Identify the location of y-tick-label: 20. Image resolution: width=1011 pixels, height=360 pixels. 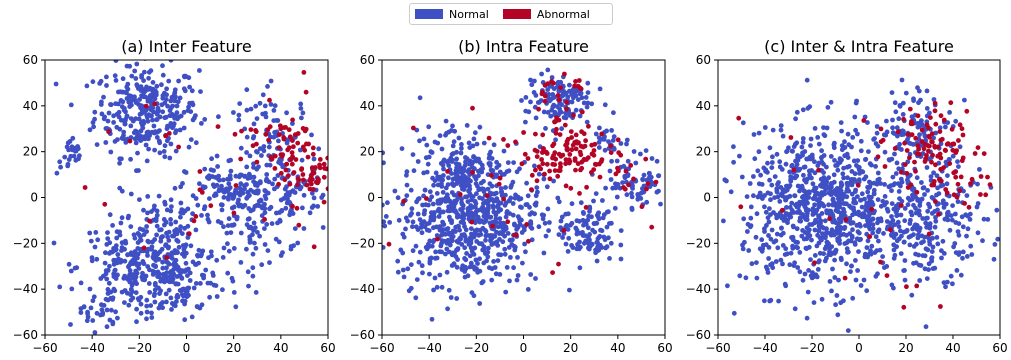
(30, 152).